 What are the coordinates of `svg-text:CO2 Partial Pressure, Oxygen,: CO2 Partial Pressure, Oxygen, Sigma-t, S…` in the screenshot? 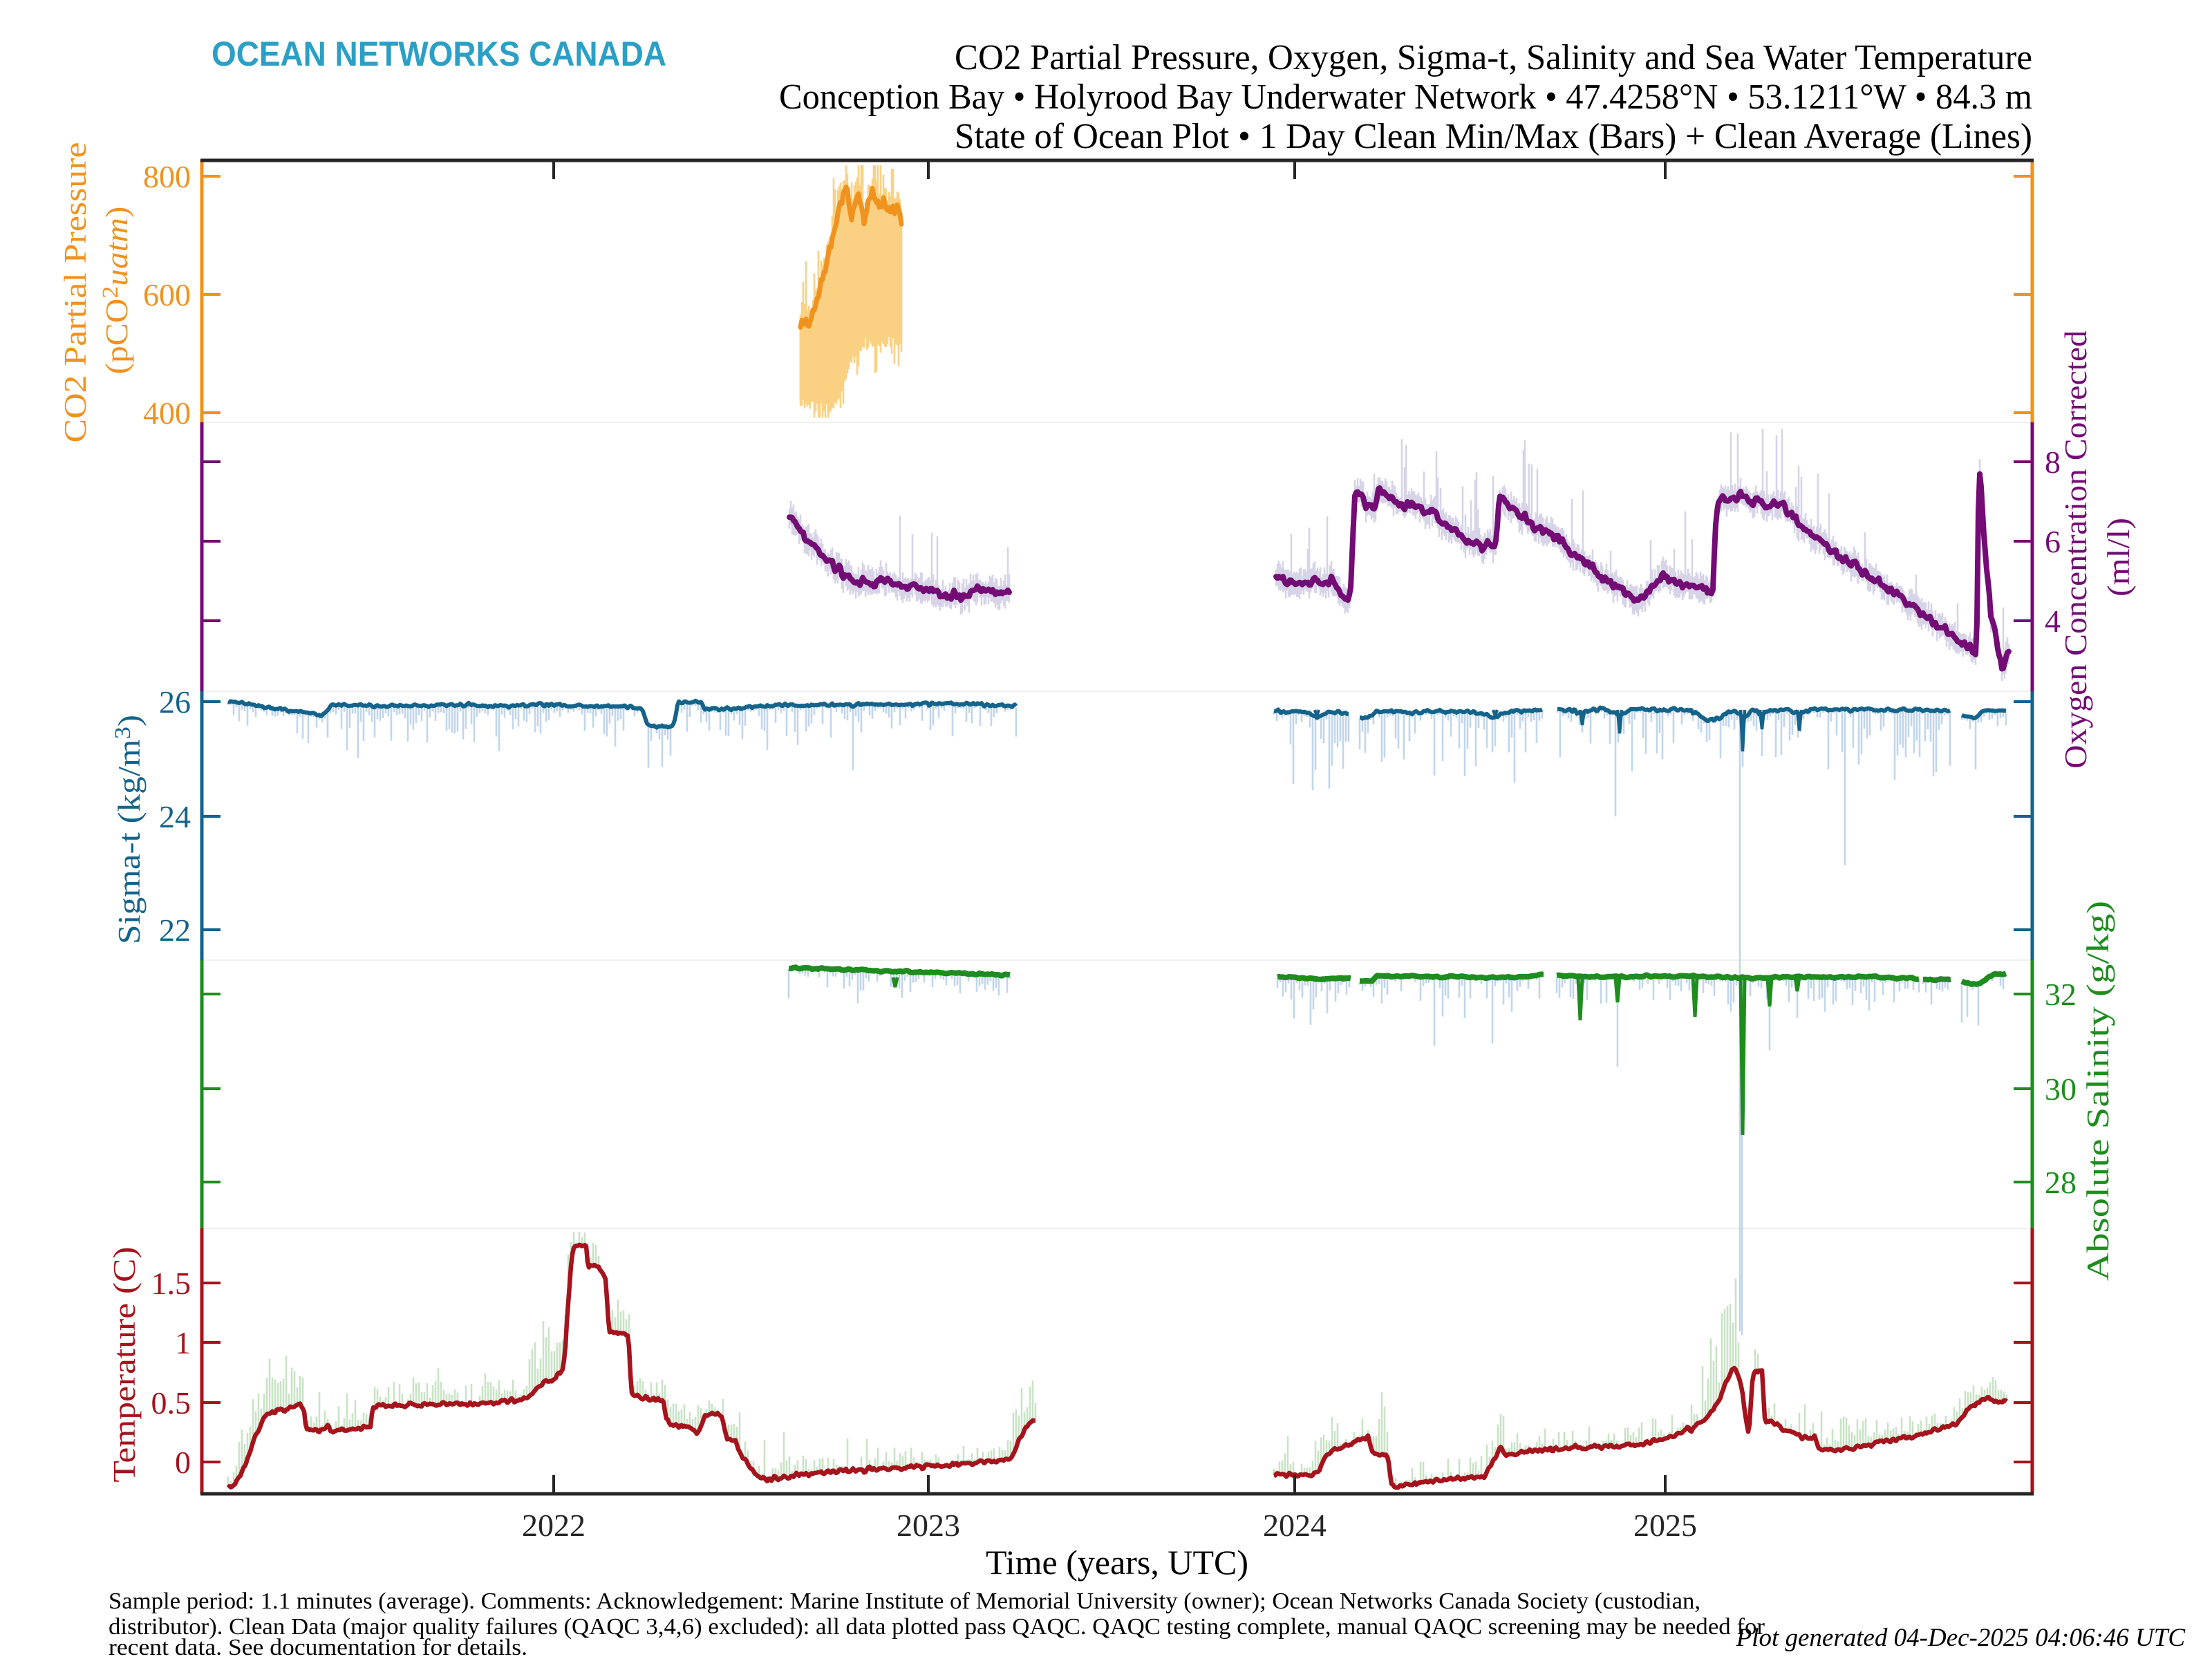 It's located at (1493, 57).